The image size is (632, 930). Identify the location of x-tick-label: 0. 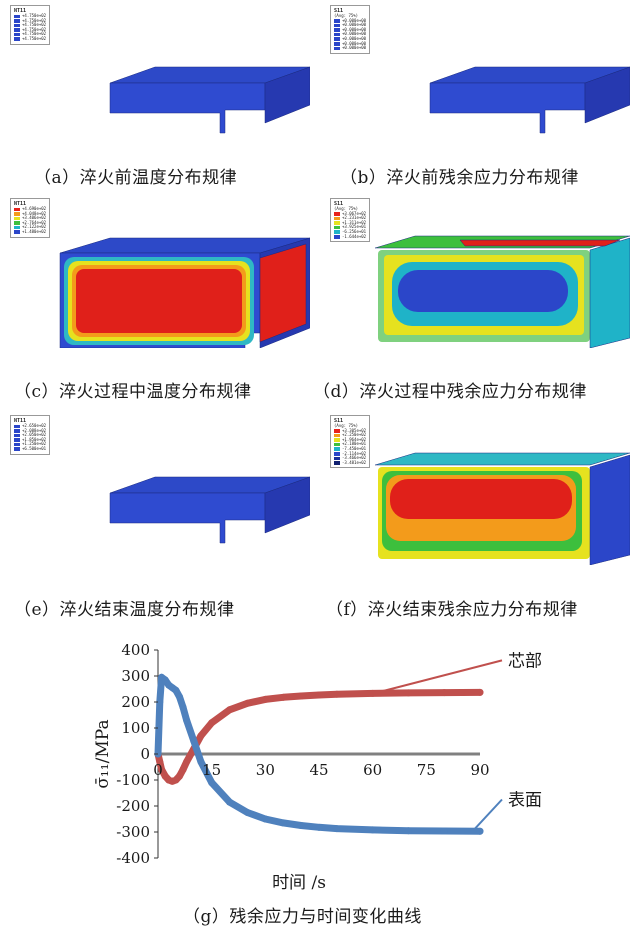
(158, 770).